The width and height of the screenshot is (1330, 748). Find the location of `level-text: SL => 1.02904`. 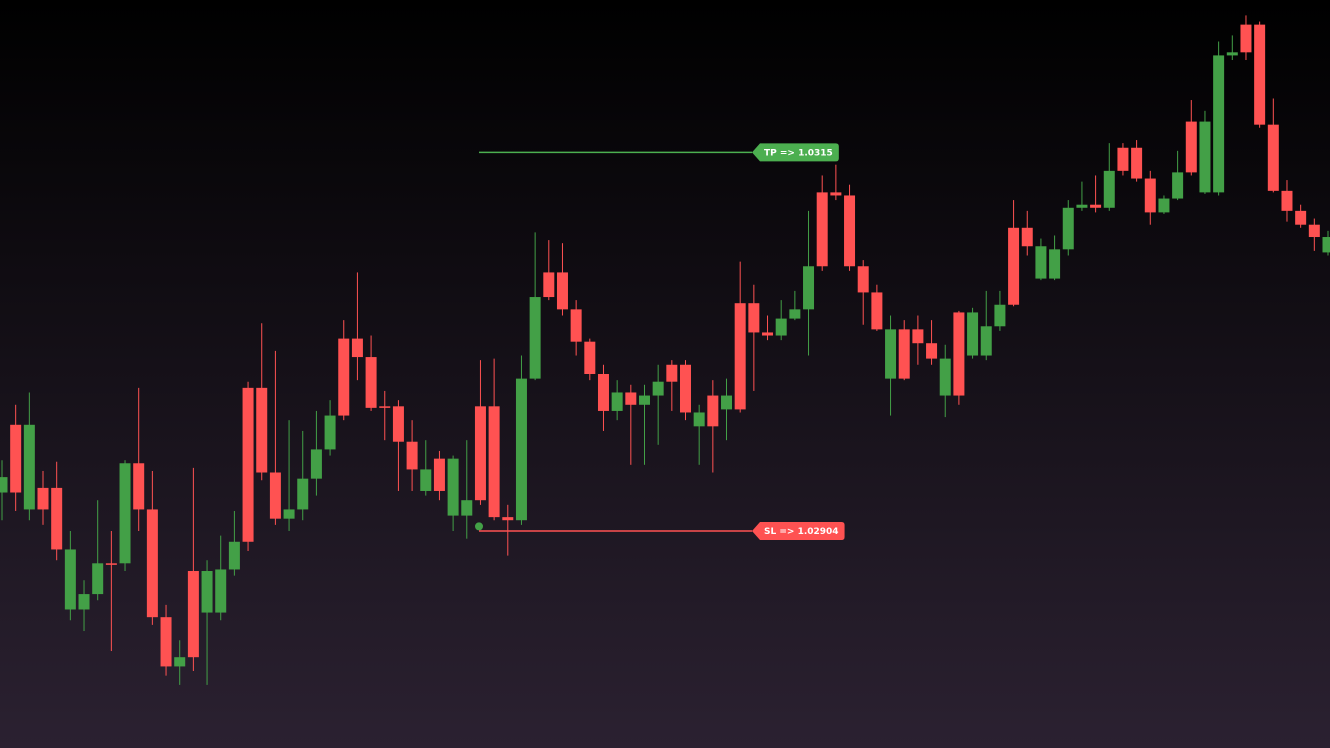

level-text: SL => 1.02904 is located at coordinates (801, 532).